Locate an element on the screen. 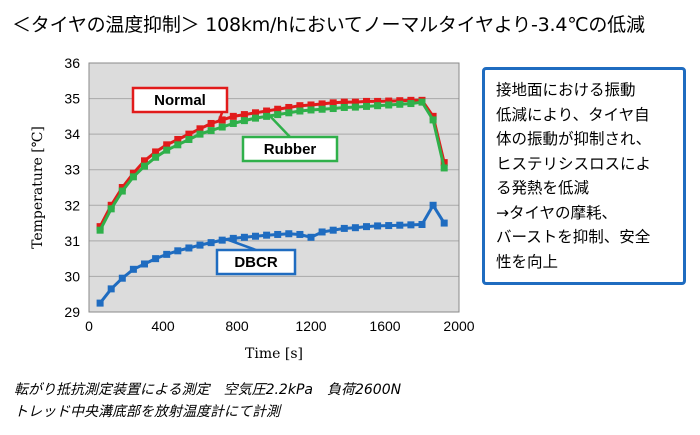 This screenshot has width=700, height=435. explanation-line: →タイヤの摩耗、 is located at coordinates (557, 212).